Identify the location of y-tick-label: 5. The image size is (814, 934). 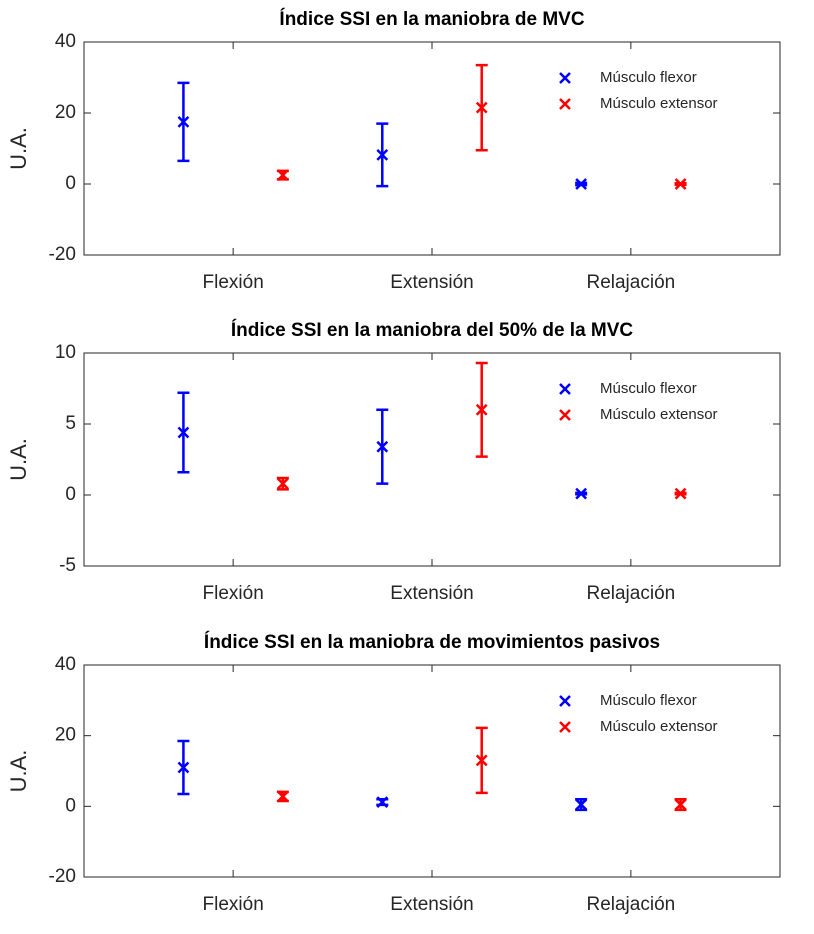
(70, 423).